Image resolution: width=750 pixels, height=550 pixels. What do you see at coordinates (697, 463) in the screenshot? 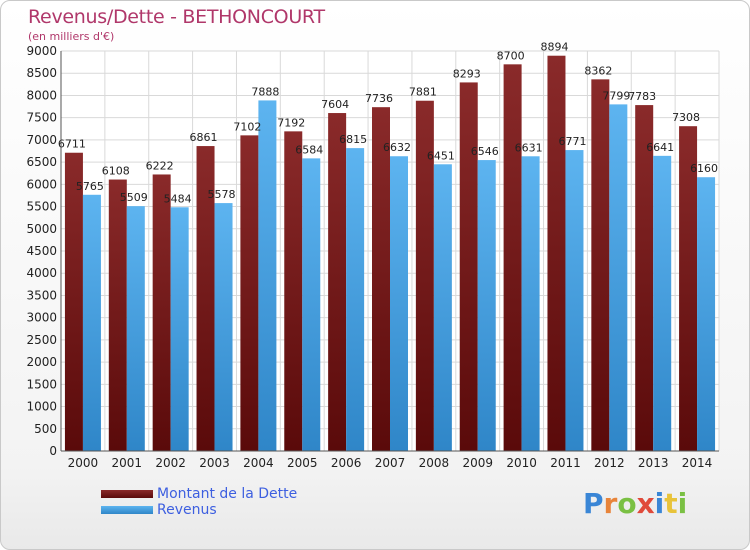
I see `x-tick-label: 2014` at bounding box center [697, 463].